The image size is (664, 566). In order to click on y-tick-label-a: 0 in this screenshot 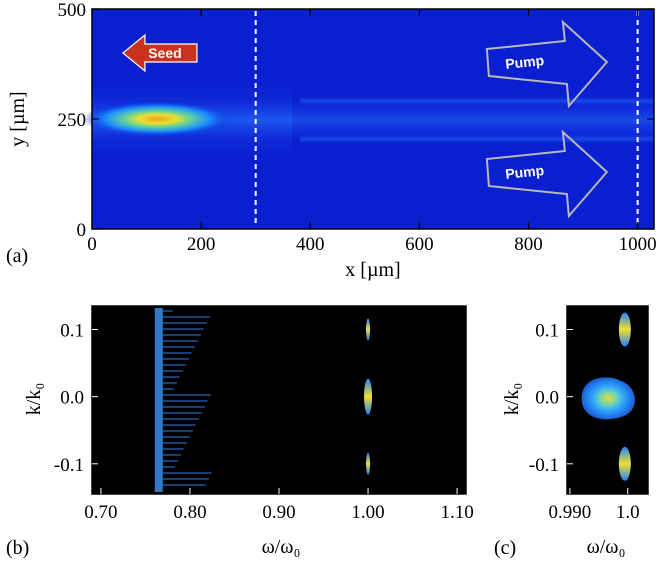, I will do `click(82, 230)`.